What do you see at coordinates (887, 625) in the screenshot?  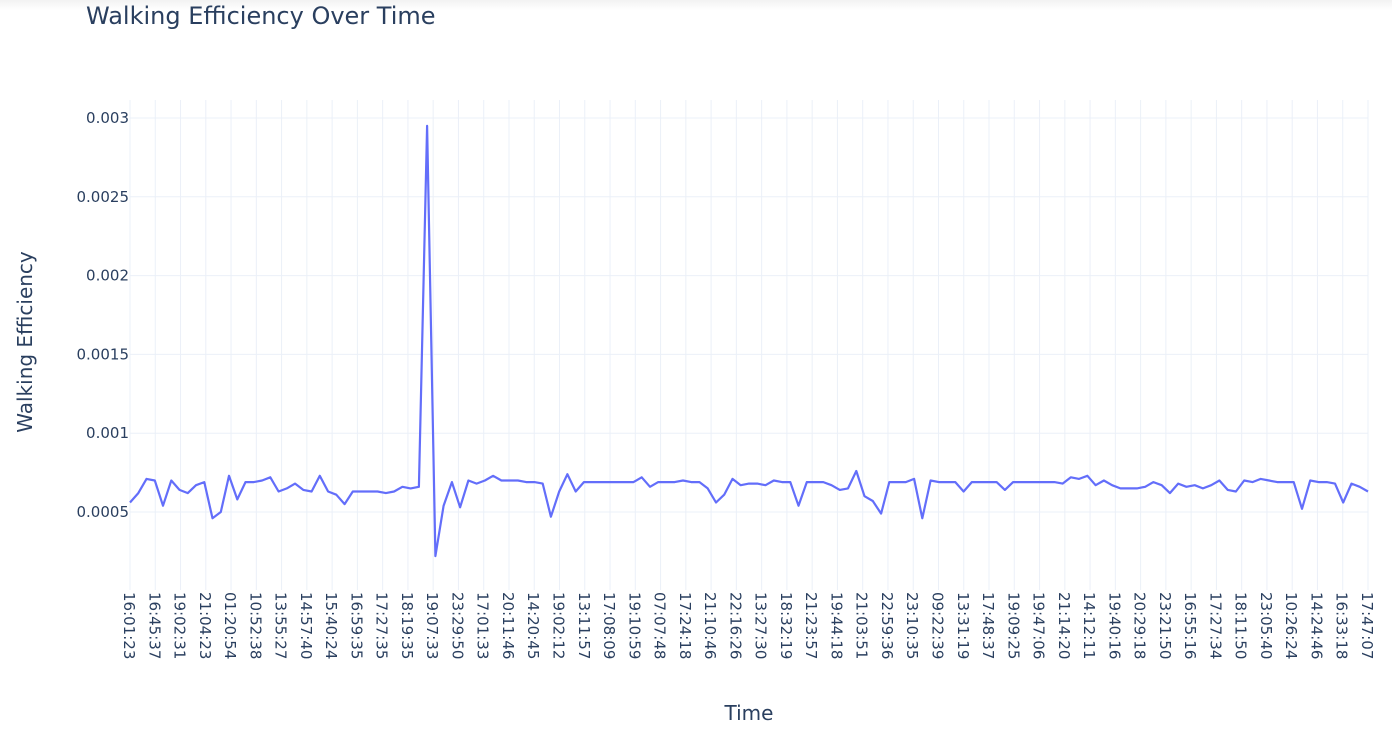 I see `x-tick-label: 22:59:36` at bounding box center [887, 625].